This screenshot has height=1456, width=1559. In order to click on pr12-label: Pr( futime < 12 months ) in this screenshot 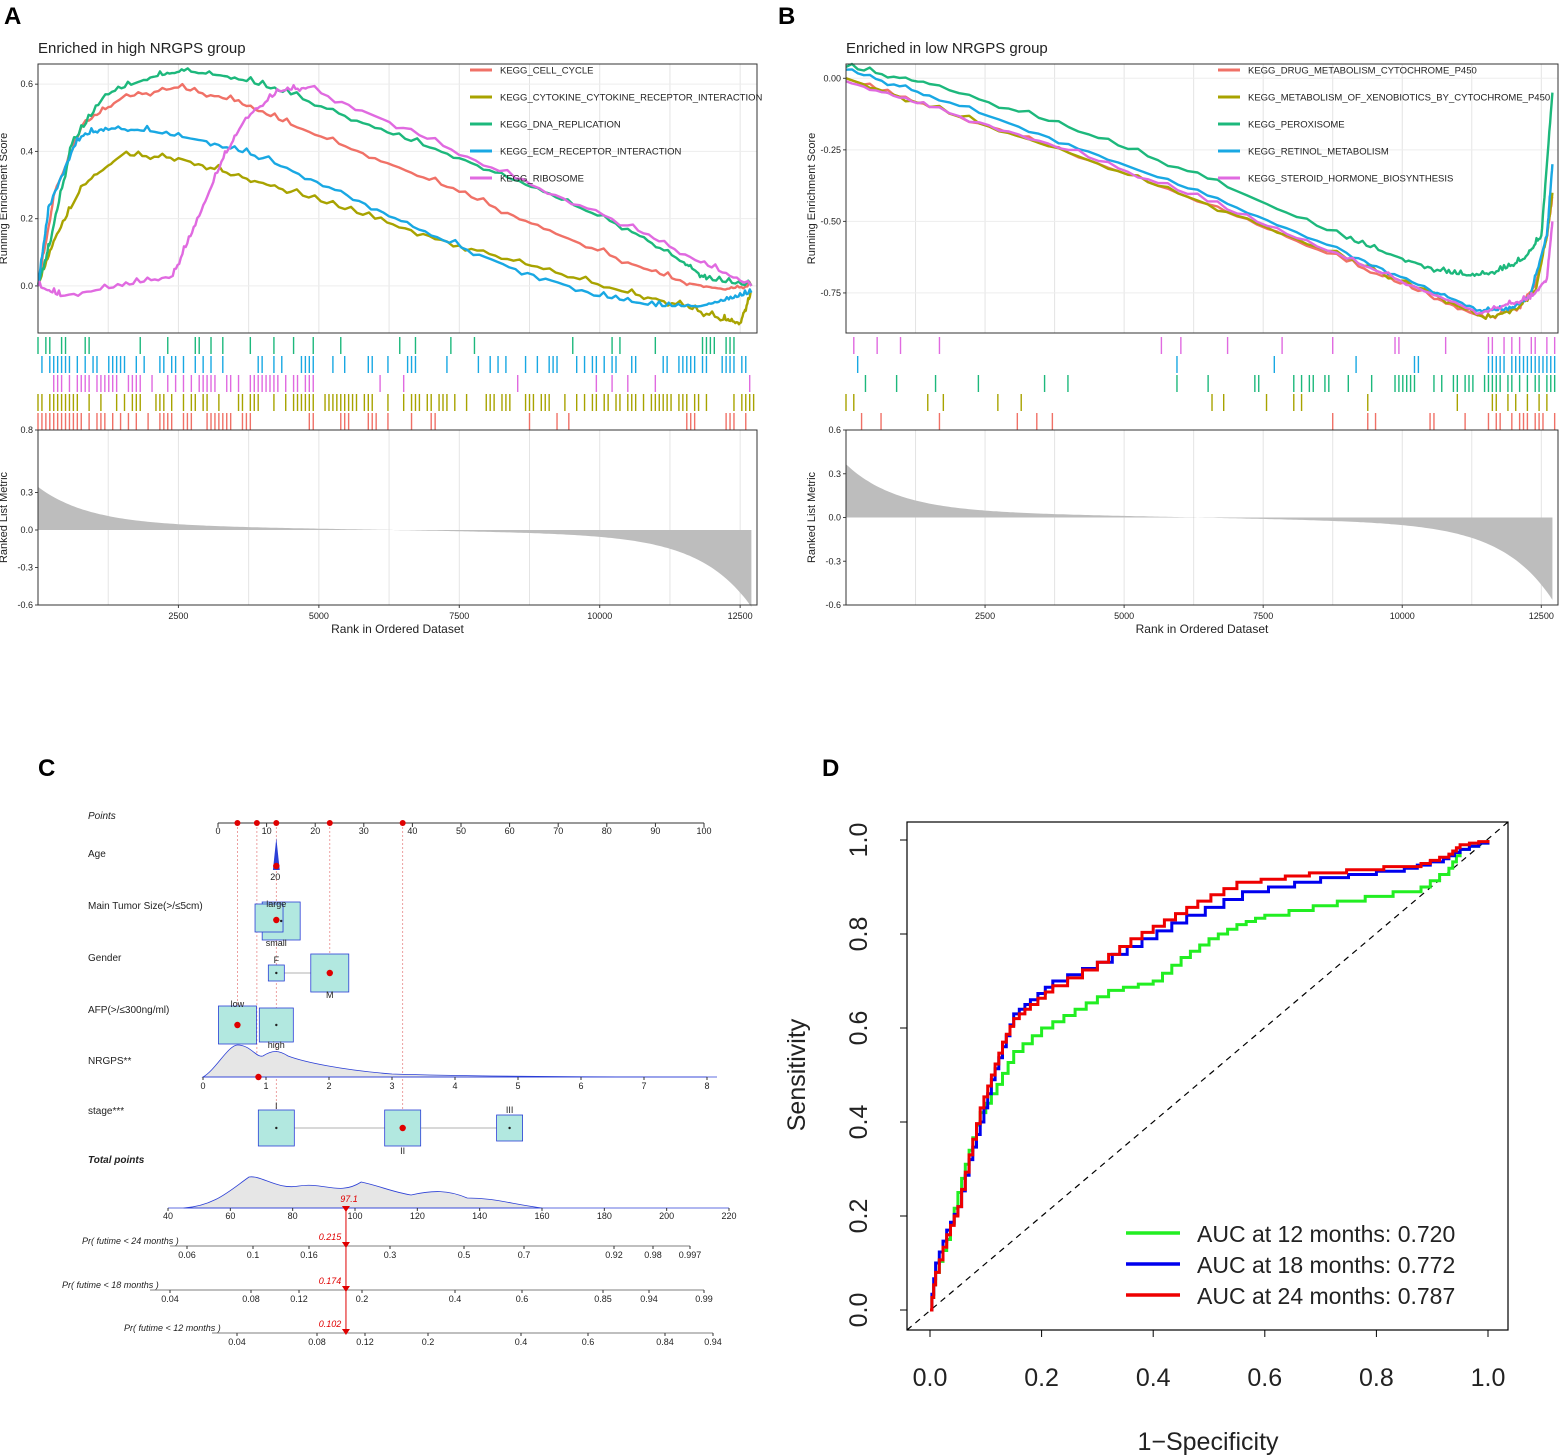, I will do `click(172, 1328)`.